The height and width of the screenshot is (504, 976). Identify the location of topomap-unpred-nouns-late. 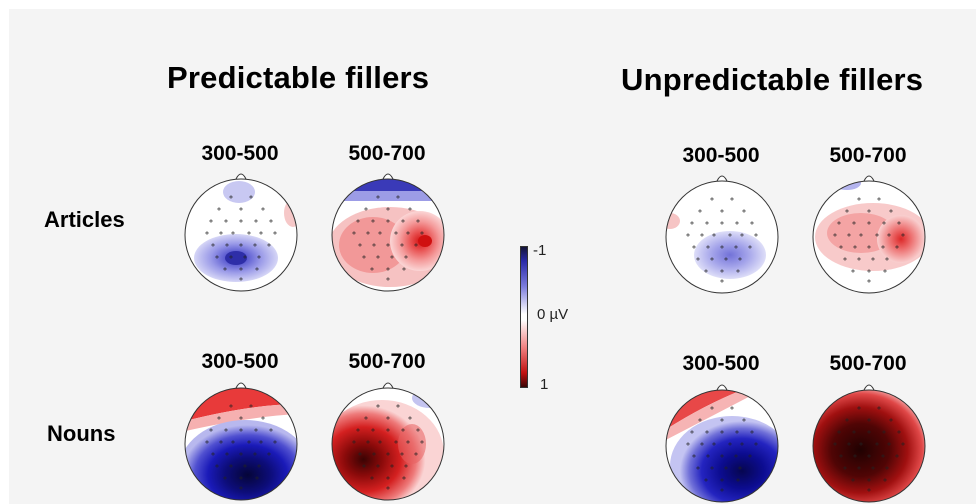
(869, 443).